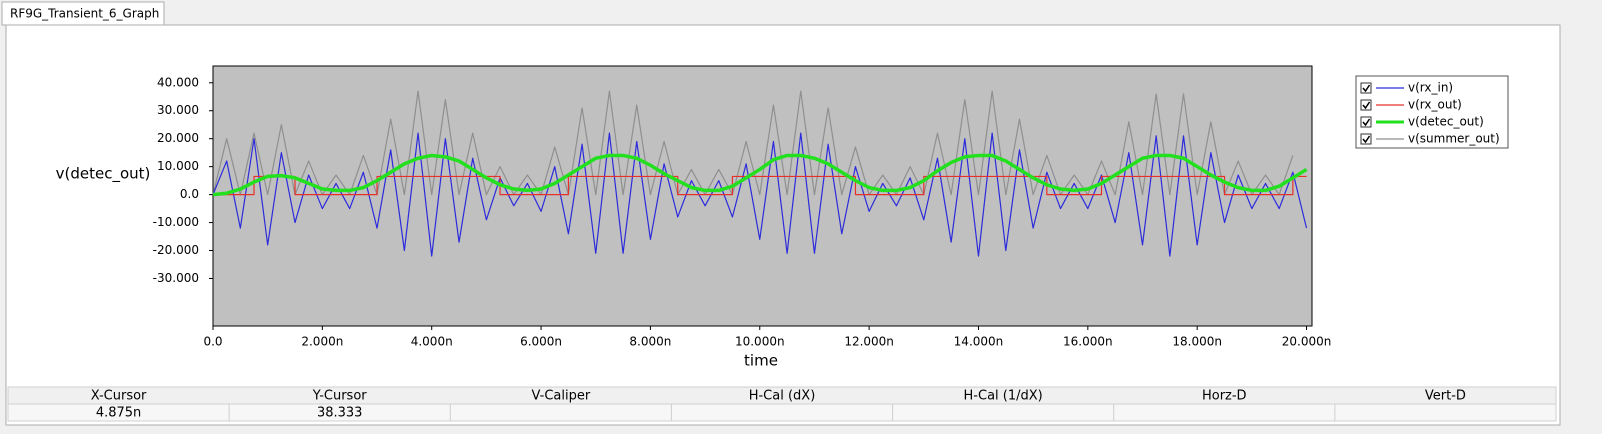  I want to click on x-tick-label: 4.000n, so click(432, 342).